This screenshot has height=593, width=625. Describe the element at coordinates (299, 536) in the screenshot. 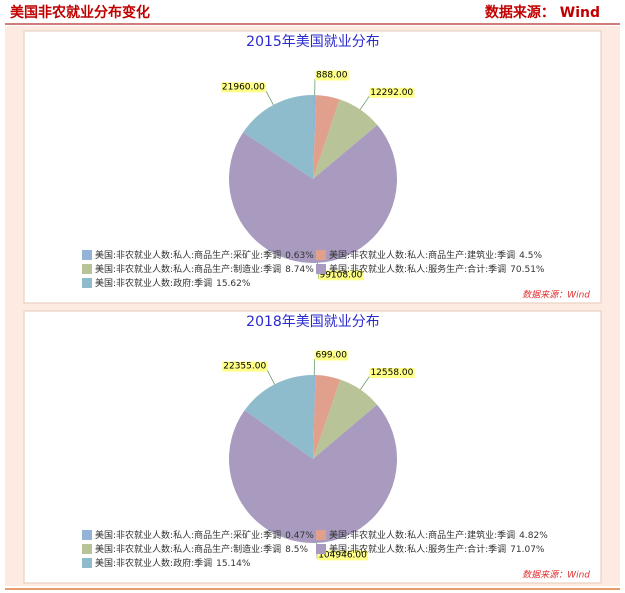

I see `legend-percent: 0.47%` at that location.